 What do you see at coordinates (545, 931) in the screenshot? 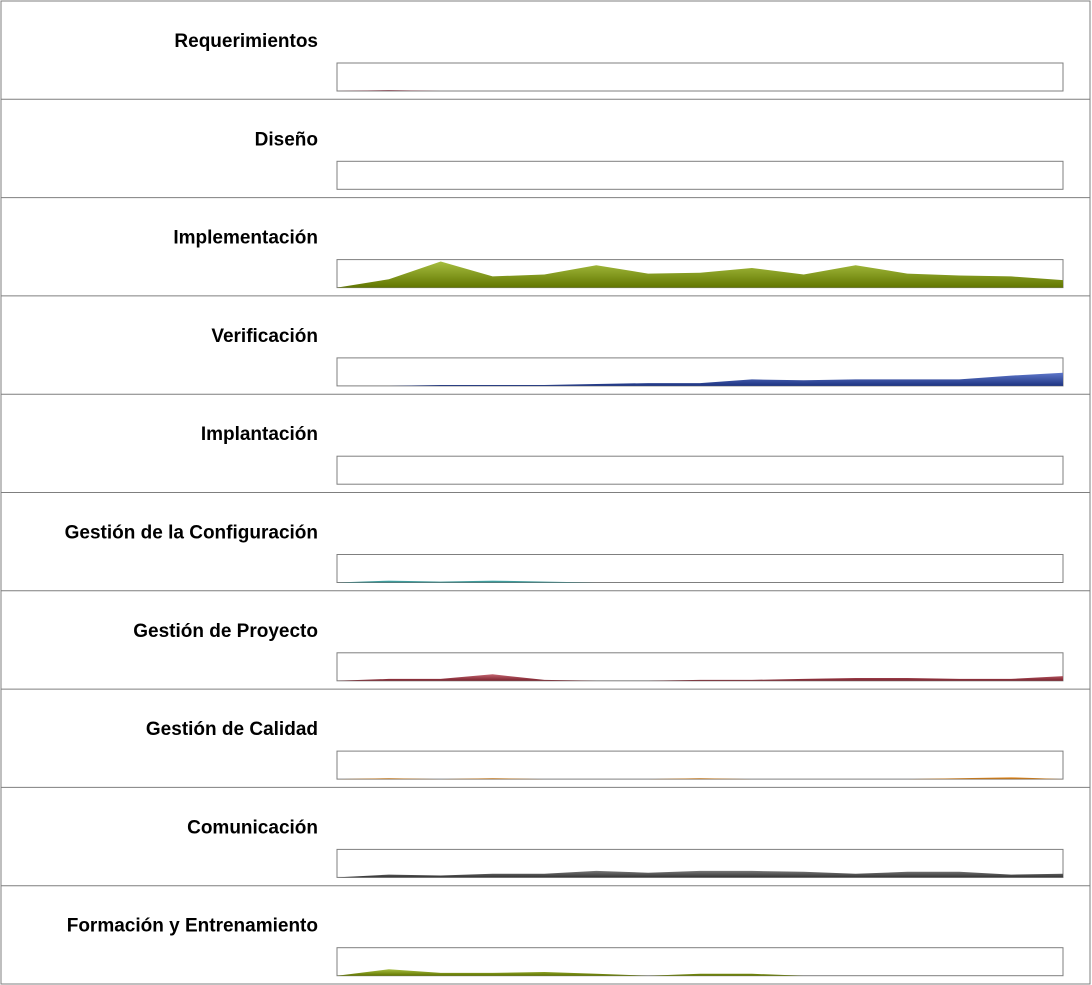
I see `row-formacion-y-entrenamiento: Formación y Entrenamiento` at bounding box center [545, 931].